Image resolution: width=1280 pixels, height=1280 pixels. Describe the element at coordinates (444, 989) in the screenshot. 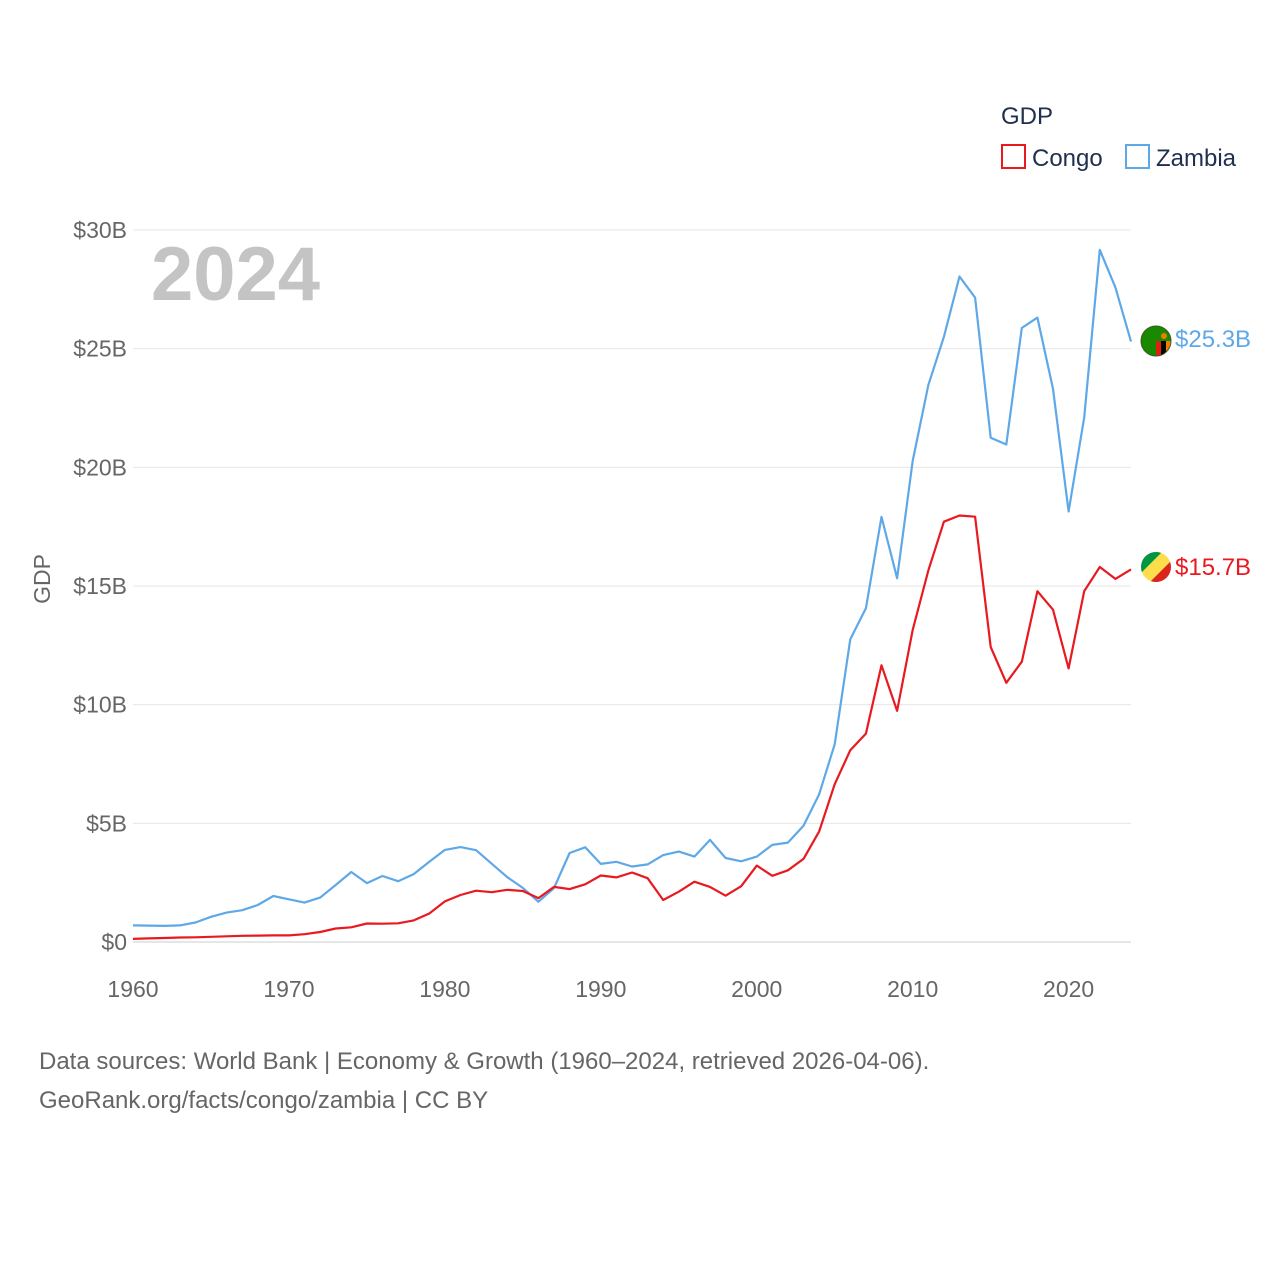

I see `x-tick-label: 1980` at that location.